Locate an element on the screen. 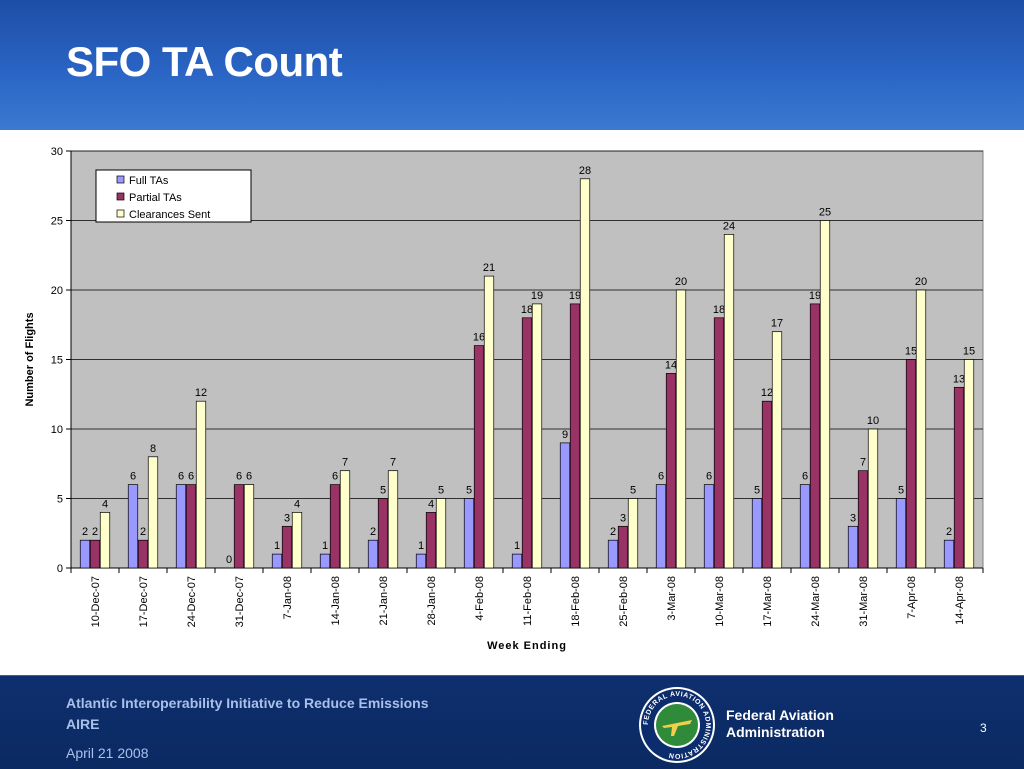  x-tick-label: 31-Mar-08 is located at coordinates (864, 601).